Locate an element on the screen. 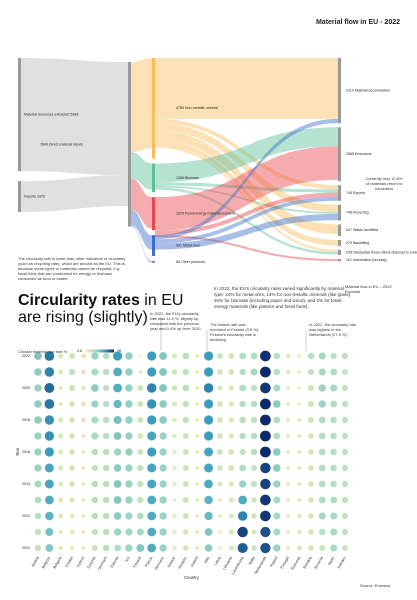  title-part: are rising (slightly) is located at coordinates (83, 317).